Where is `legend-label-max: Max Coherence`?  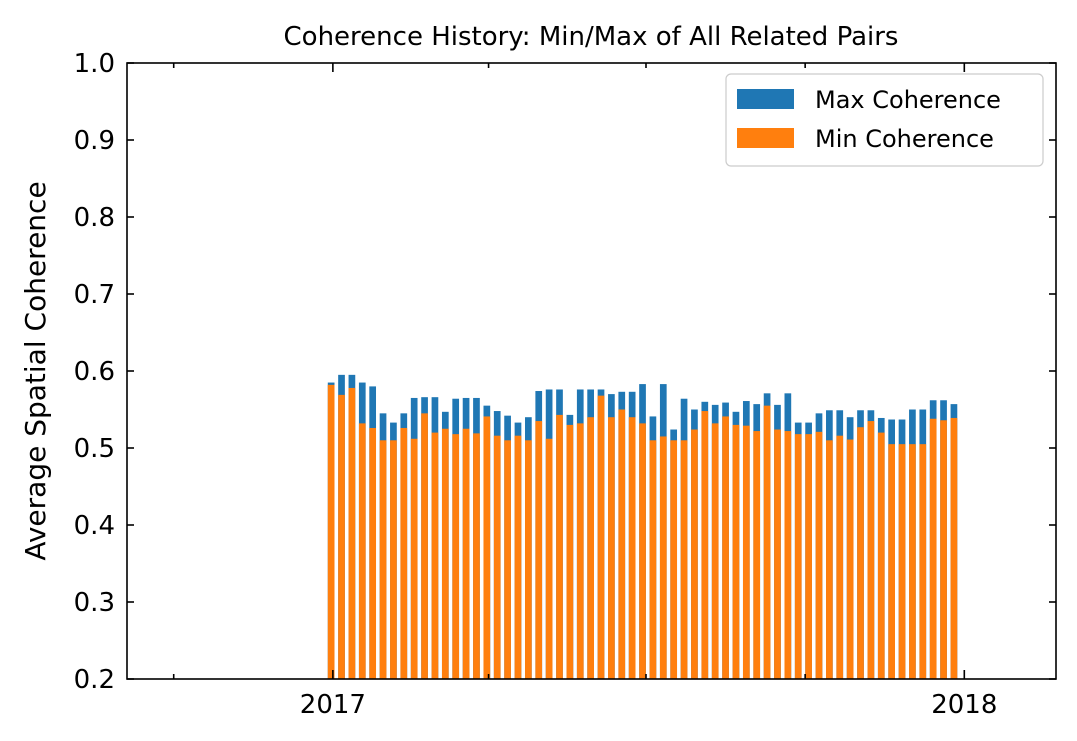 legend-label-max: Max Coherence is located at coordinates (908, 100).